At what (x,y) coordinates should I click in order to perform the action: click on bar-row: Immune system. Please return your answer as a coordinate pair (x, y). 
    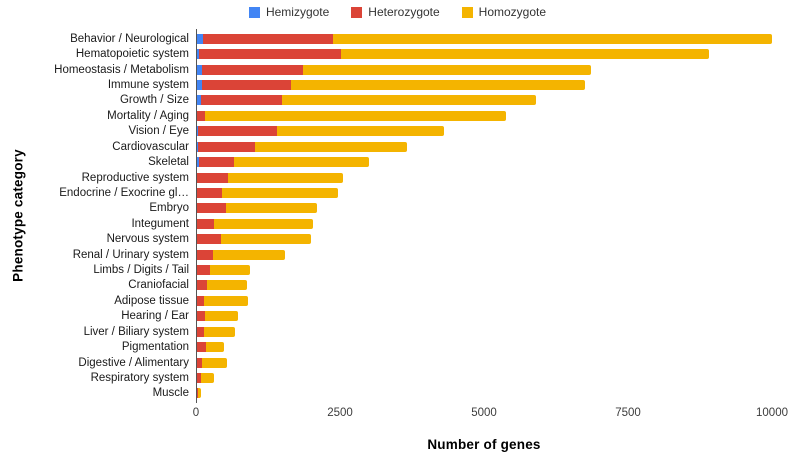
    Looking at the image, I should click on (386, 84).